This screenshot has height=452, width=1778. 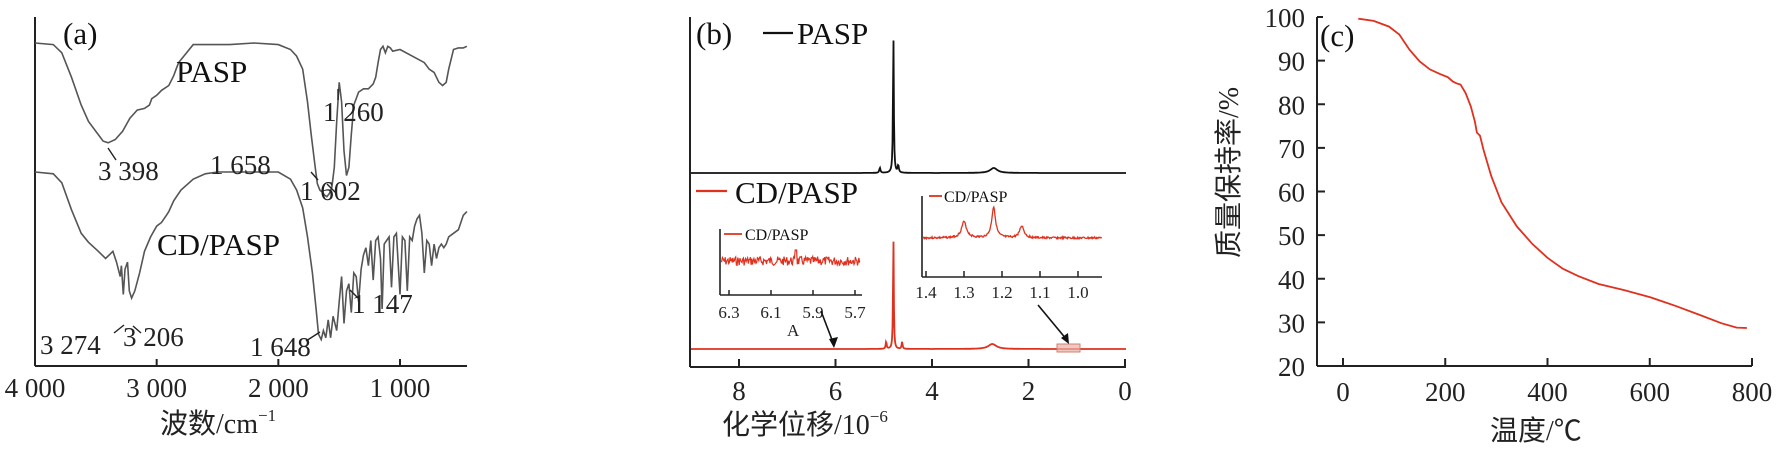 What do you see at coordinates (812, 312) in the screenshot?
I see `inset-1-x-tick-label: 5.9` at bounding box center [812, 312].